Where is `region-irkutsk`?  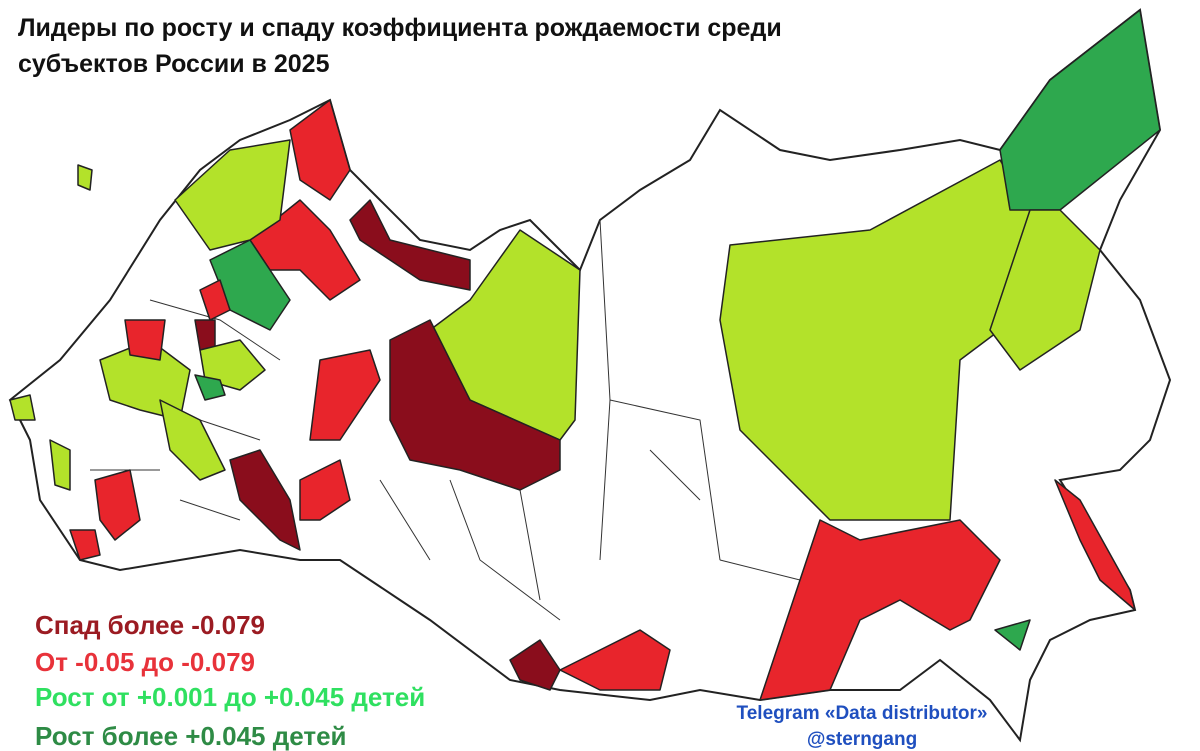
region-irkutsk is located at coordinates (880, 610).